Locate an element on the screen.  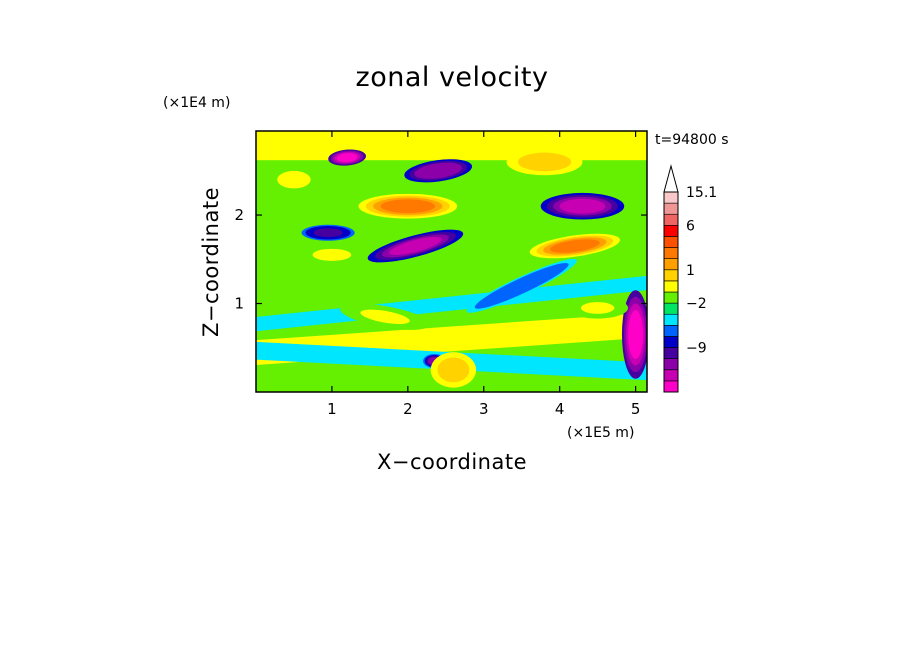
colorbar-label: −2 is located at coordinates (696, 304).